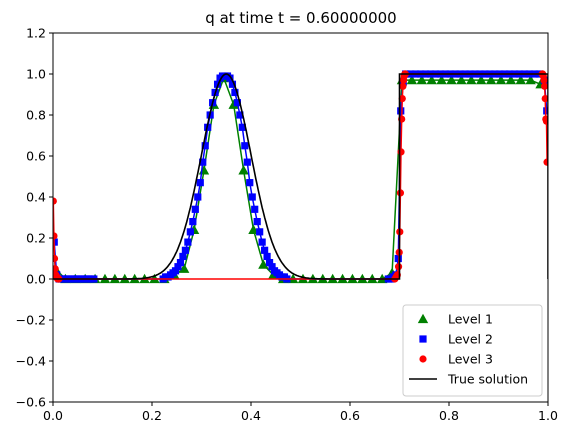 The image size is (570, 435). Describe the element at coordinates (548, 415) in the screenshot. I see `x-tick-label: 1.0` at that location.